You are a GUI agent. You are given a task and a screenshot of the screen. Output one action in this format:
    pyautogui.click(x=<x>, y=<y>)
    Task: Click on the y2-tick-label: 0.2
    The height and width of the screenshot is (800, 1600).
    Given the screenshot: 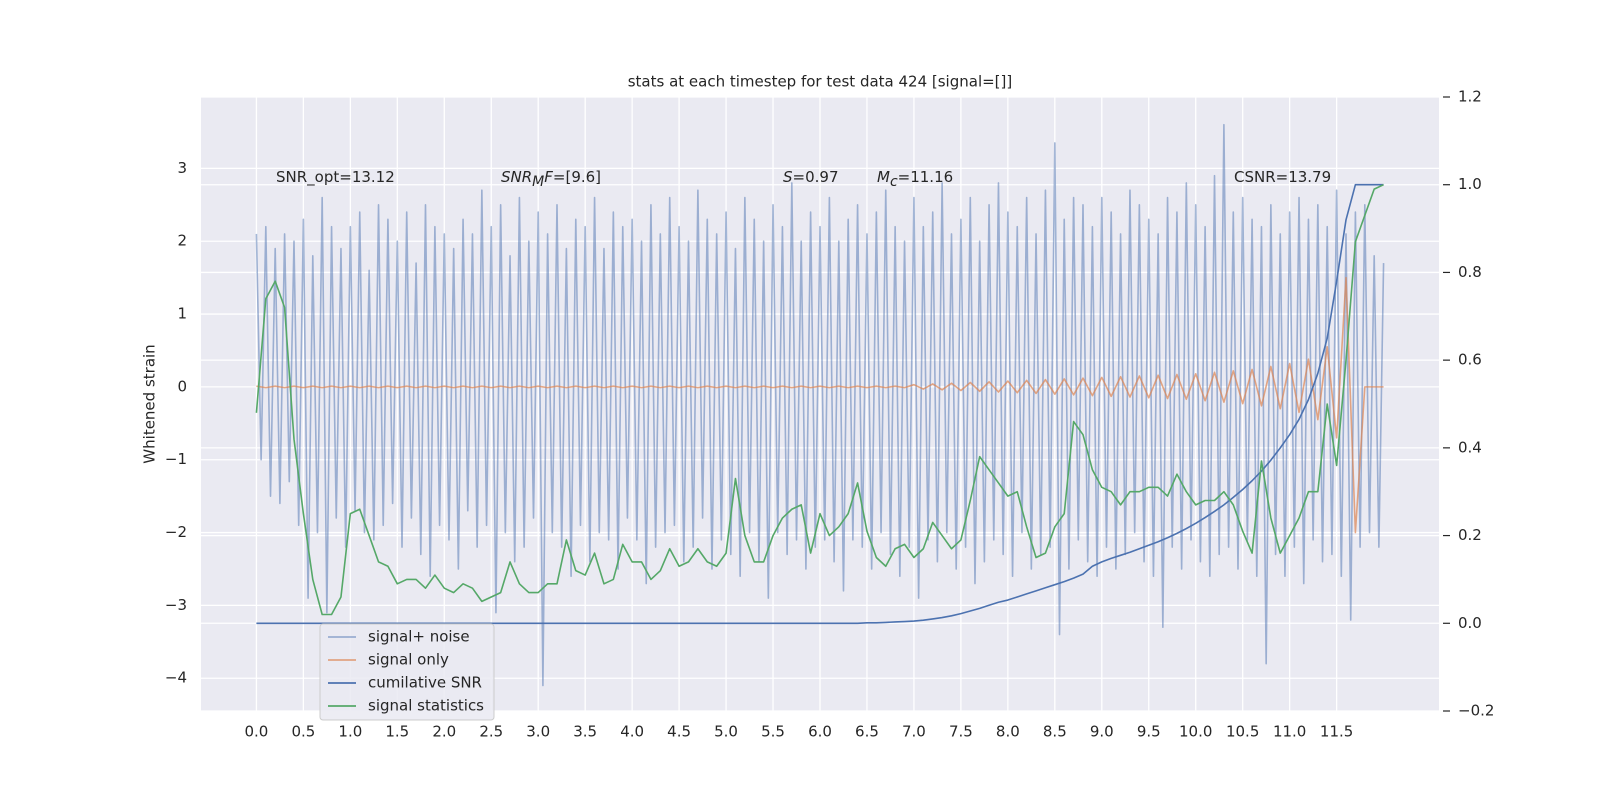 What is the action you would take?
    pyautogui.click(x=1470, y=535)
    